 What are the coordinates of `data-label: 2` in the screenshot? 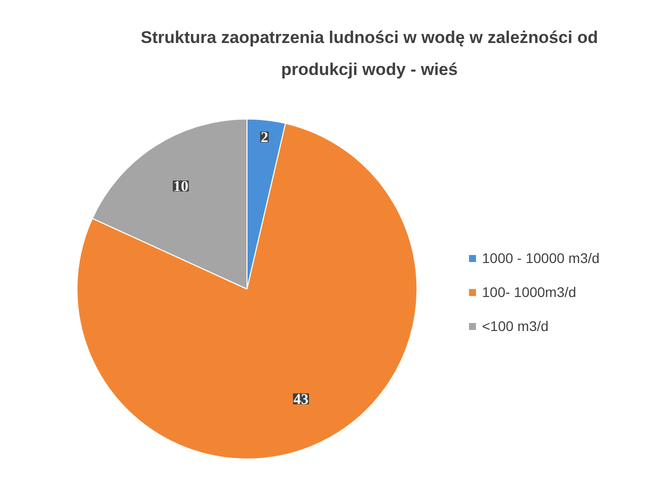 It's located at (264, 138).